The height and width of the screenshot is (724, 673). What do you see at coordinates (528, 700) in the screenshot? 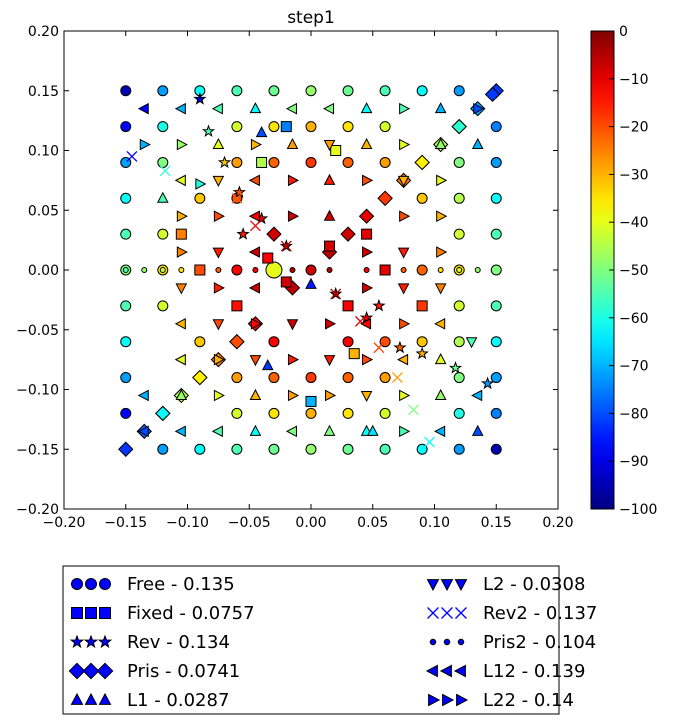
I see `legend-label: L22 - 0.14` at bounding box center [528, 700].